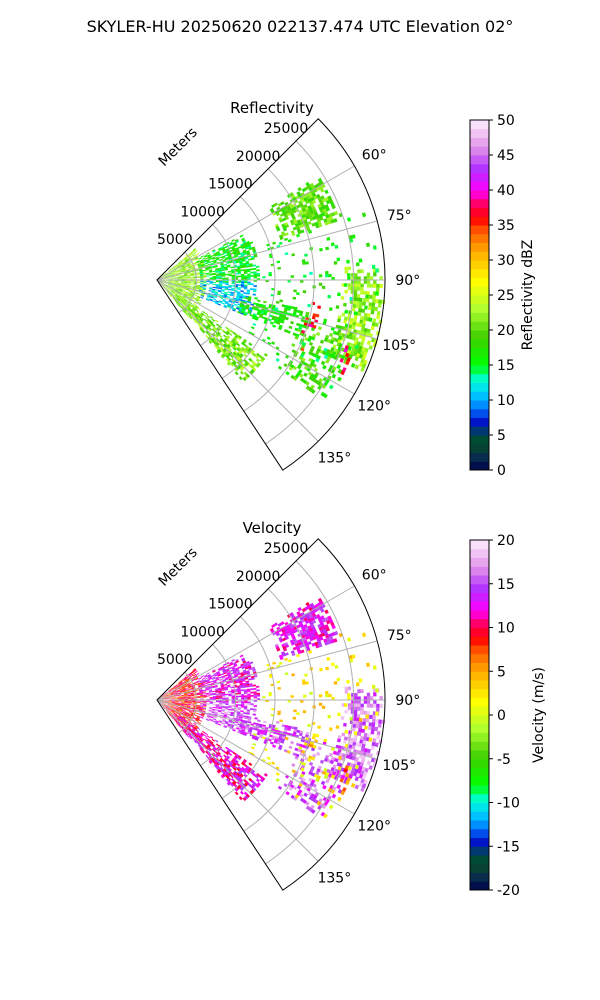 The width and height of the screenshot is (600, 1000). Describe the element at coordinates (506, 261) in the screenshot. I see `colorbar-tick-label: 30` at that location.